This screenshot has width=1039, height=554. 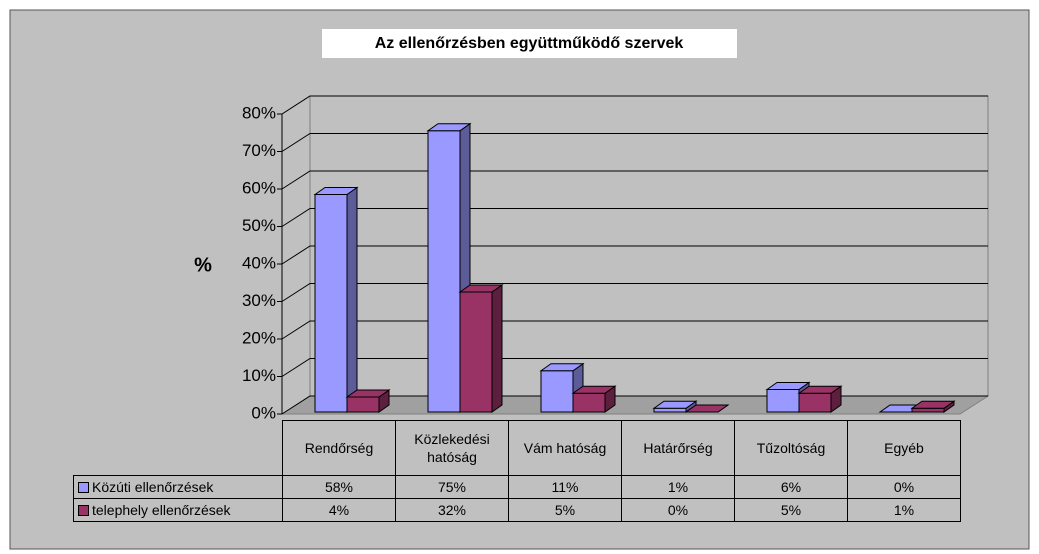 I want to click on value-cell: 58%, so click(x=339, y=487).